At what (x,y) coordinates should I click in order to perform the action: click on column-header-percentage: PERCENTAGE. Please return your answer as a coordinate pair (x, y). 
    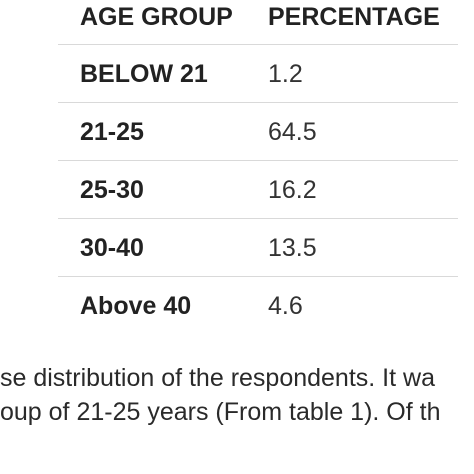
    Looking at the image, I should click on (354, 17).